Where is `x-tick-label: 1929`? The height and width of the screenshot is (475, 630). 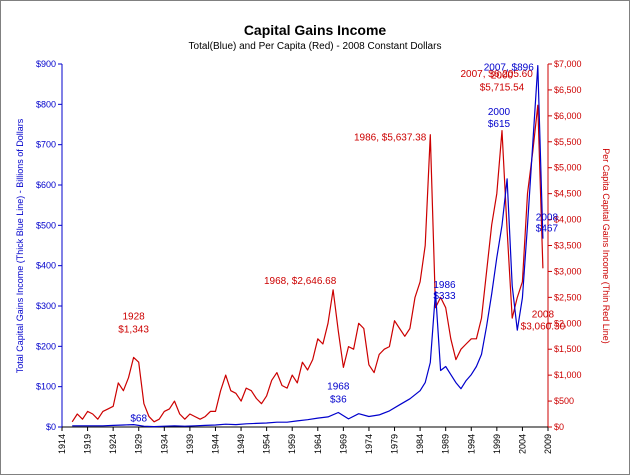
x-tick-label: 1929 is located at coordinates (139, 444).